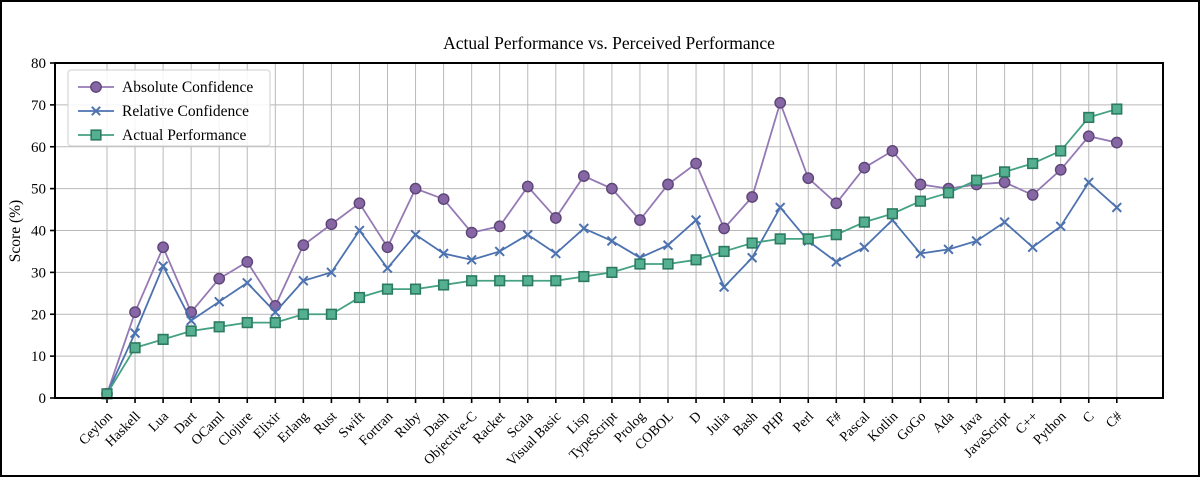 The image size is (1200, 477). I want to click on y-tick-label: 80, so click(38, 64).